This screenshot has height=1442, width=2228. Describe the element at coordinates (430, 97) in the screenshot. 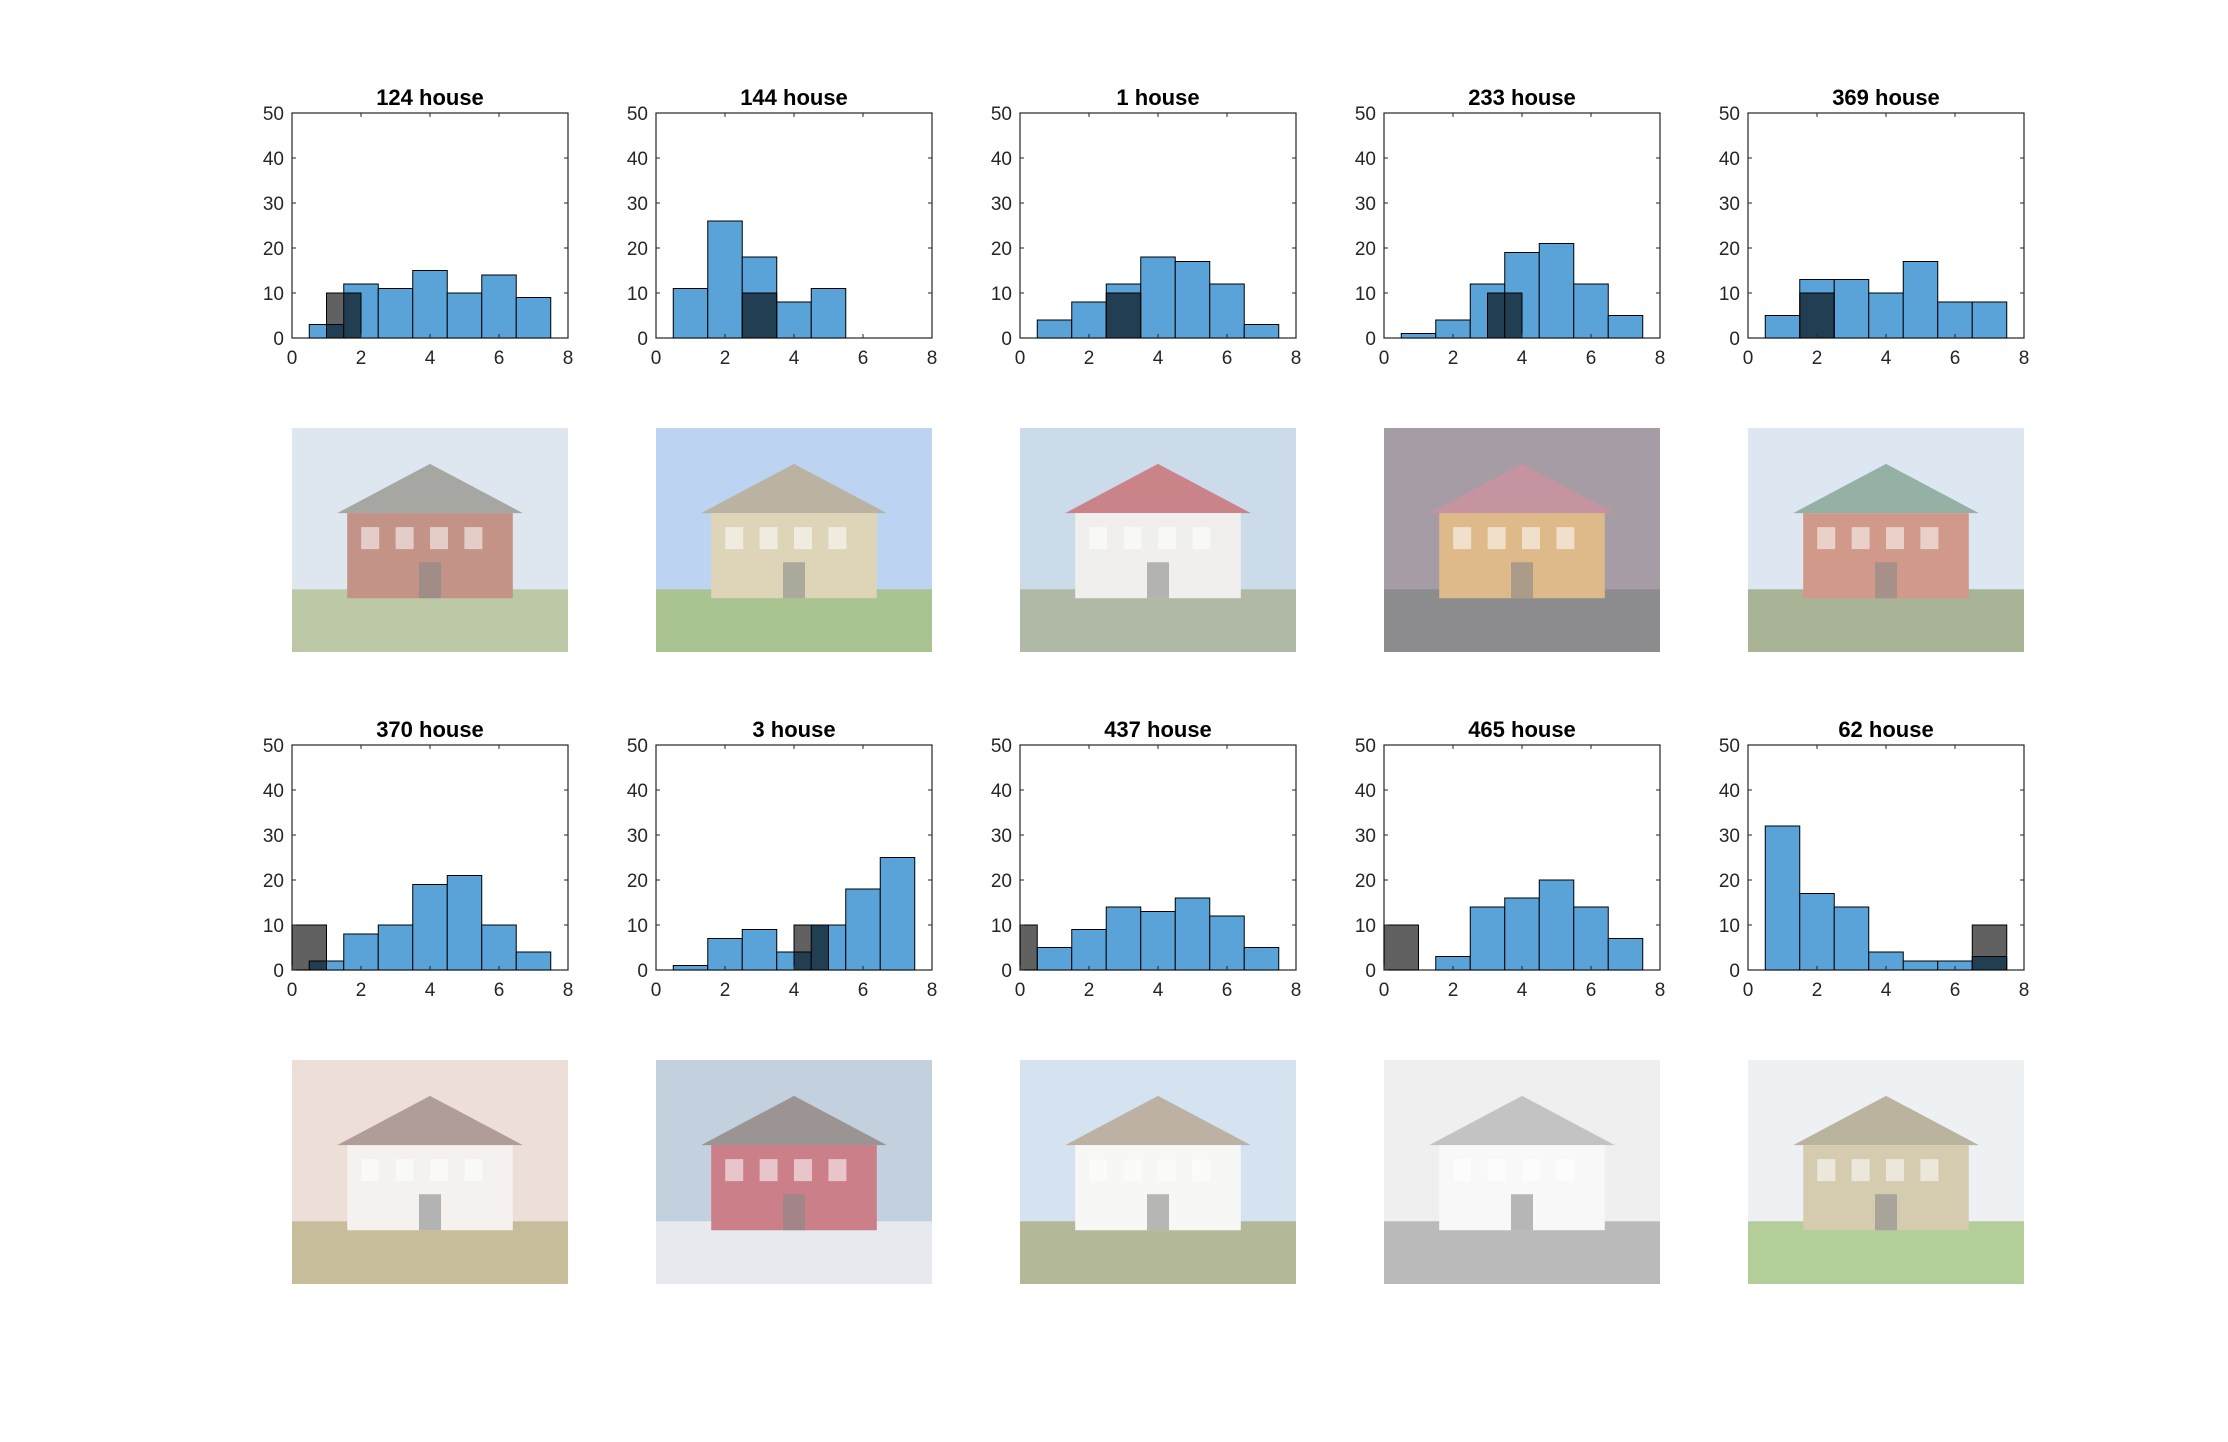

I see `chart-title: 124 house` at that location.